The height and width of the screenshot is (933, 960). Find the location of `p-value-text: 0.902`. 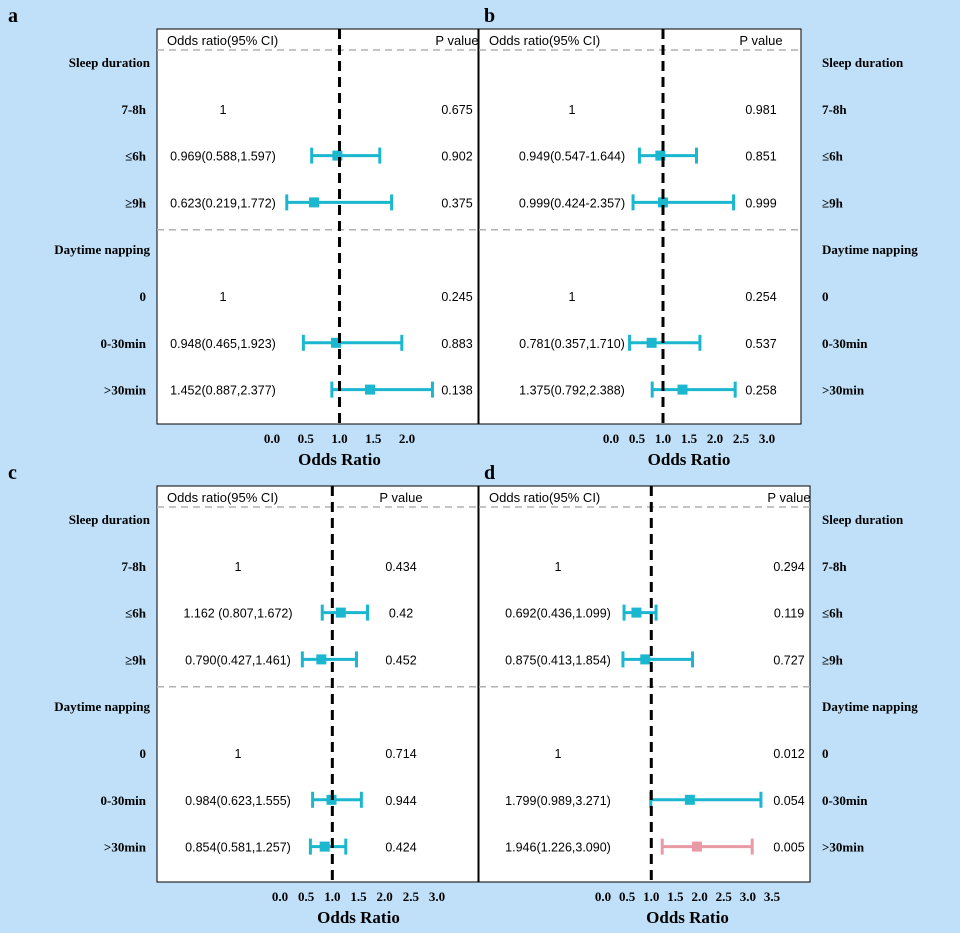

p-value-text: 0.902 is located at coordinates (456, 157).